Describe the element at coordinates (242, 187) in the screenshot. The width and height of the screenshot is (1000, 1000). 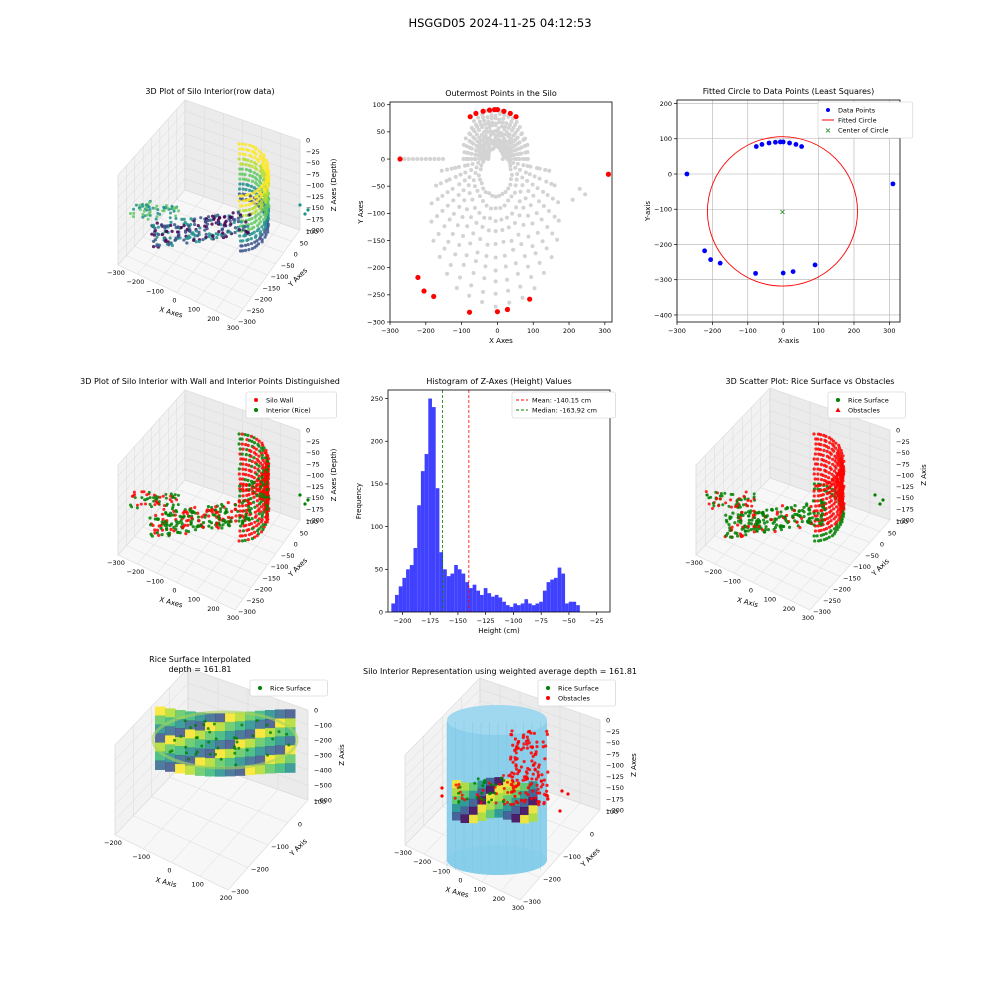
I see `grid-z-back` at that location.